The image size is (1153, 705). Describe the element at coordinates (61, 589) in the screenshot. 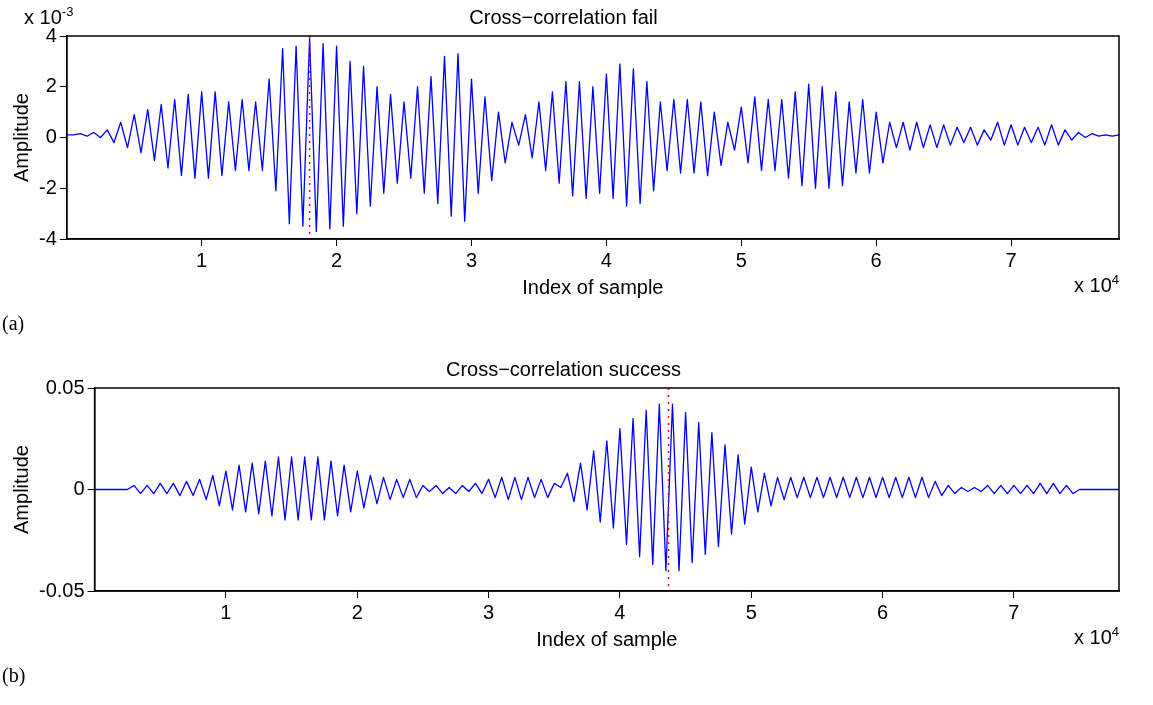

I see `y-tick-label: -0.05` at that location.